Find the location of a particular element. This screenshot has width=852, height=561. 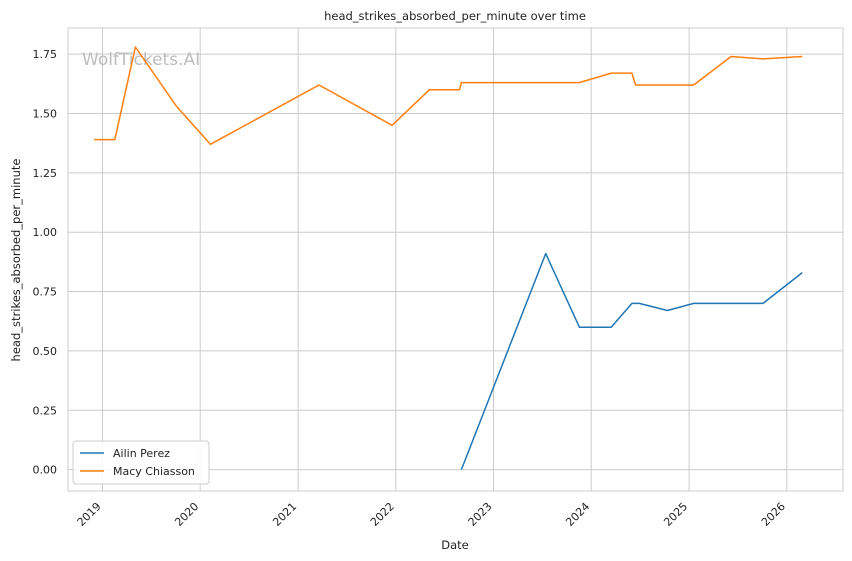

legend: Ailin Perez Macy Chiasson is located at coordinates (141, 462).